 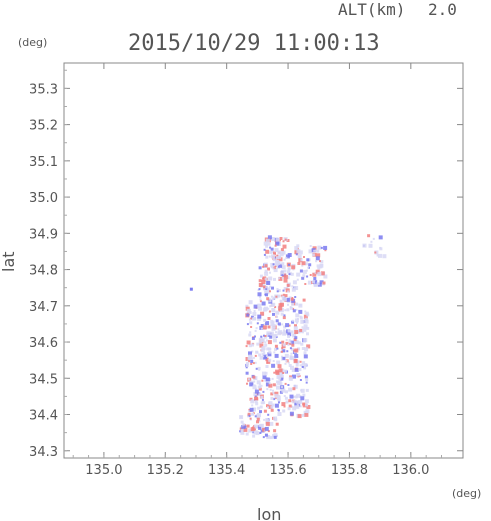 I want to click on x-tick-label: 136.0, so click(x=410, y=470).